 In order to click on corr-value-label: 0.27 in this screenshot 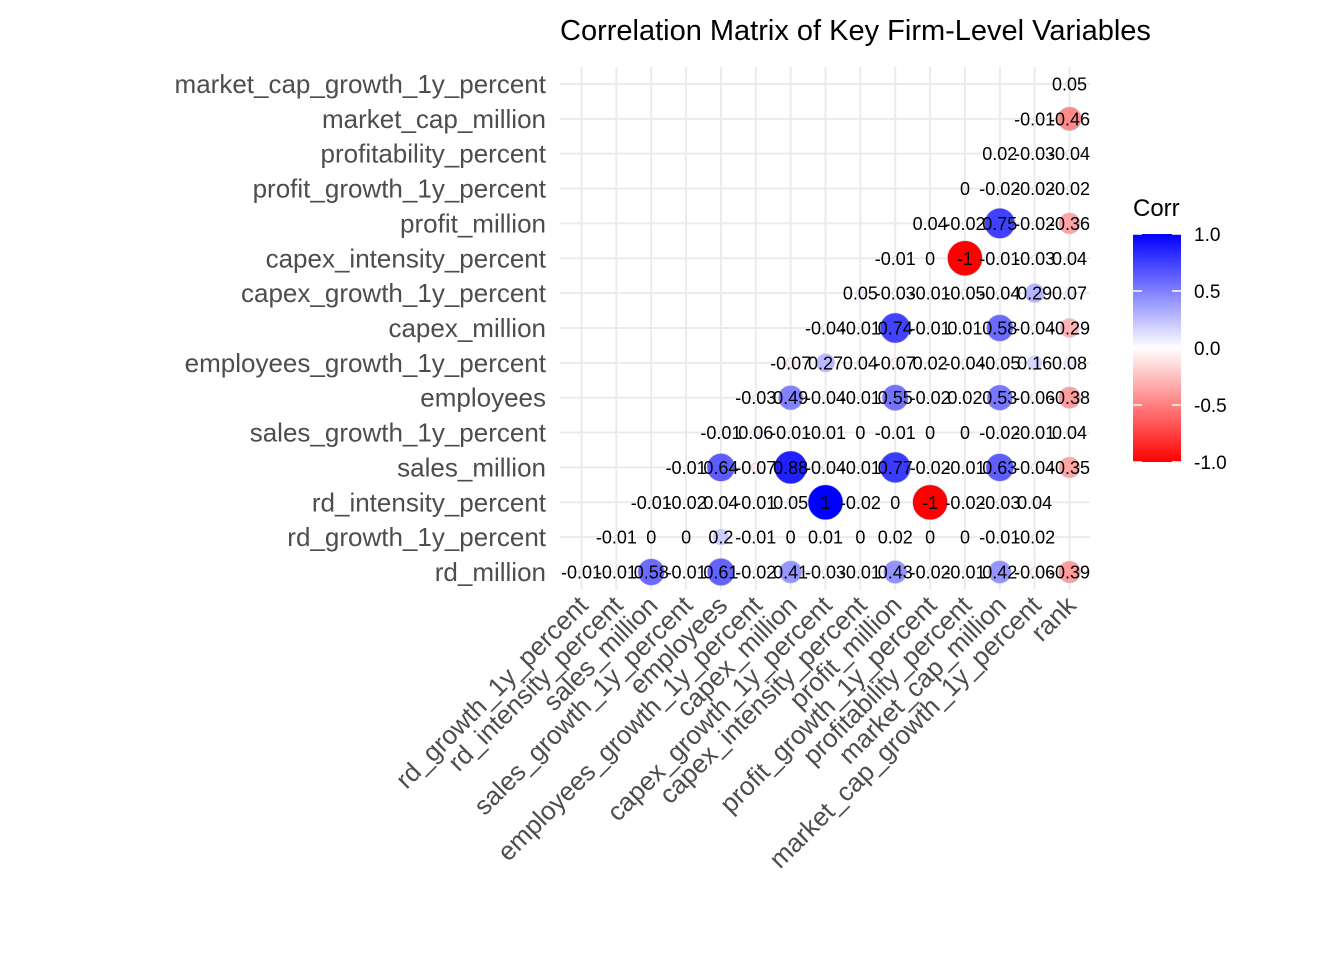, I will do `click(825, 363)`.